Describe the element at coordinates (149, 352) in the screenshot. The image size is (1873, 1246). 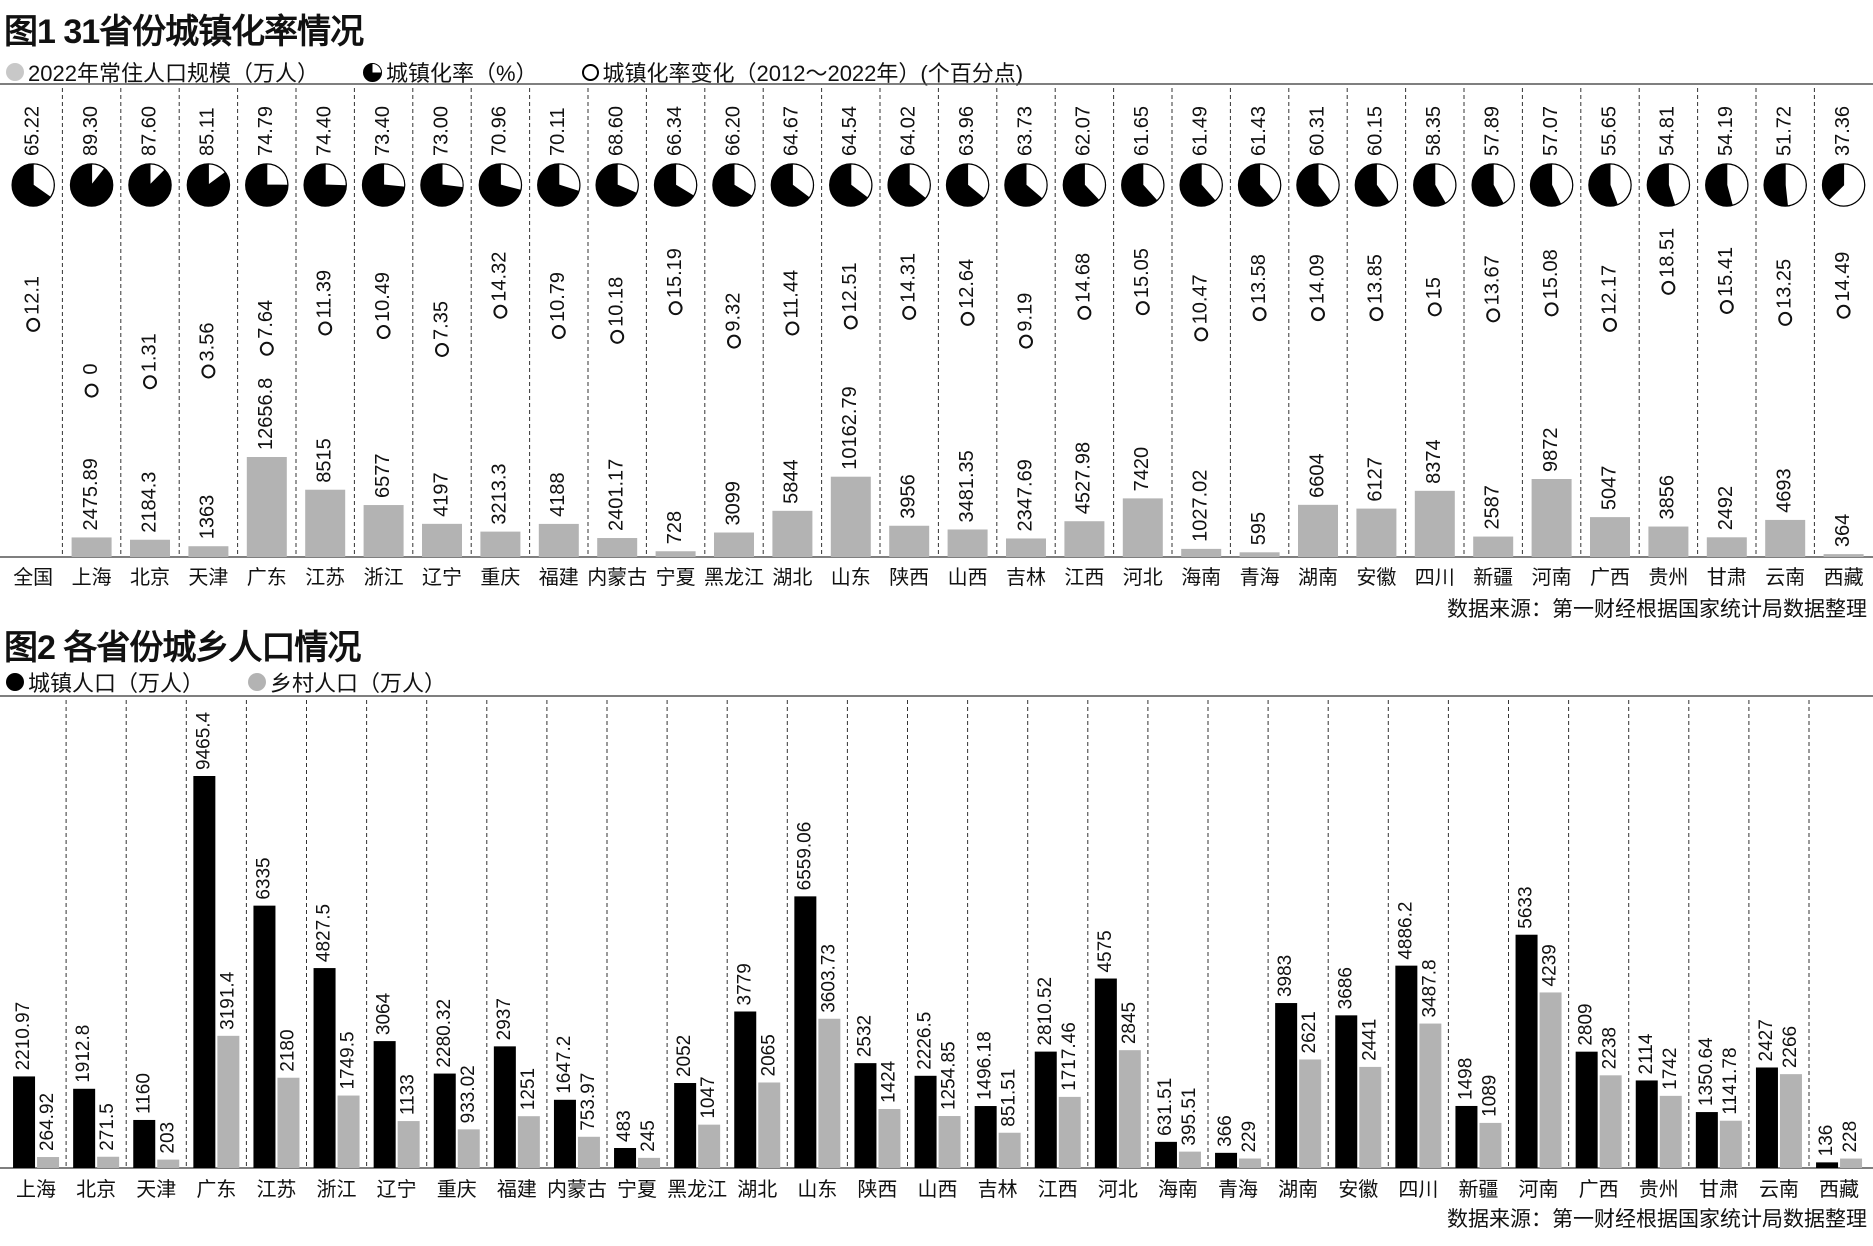
I see `change-label: 1.31` at that location.